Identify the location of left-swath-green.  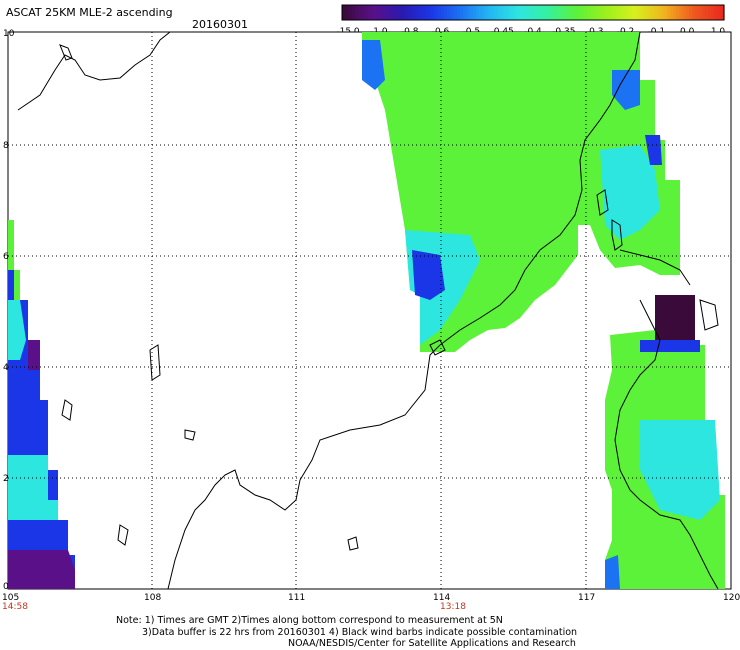
(14, 260).